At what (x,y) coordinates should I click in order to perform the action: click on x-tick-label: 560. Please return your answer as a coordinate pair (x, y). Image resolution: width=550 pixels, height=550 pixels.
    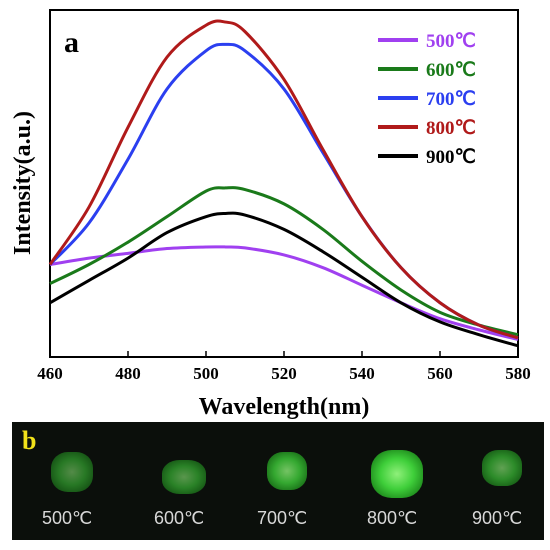
    Looking at the image, I should click on (440, 373).